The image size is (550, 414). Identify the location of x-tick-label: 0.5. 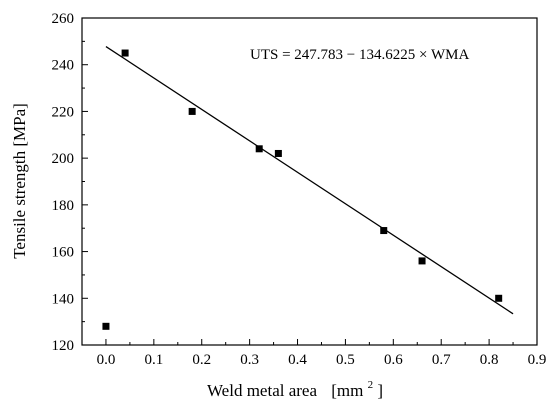
(345, 360).